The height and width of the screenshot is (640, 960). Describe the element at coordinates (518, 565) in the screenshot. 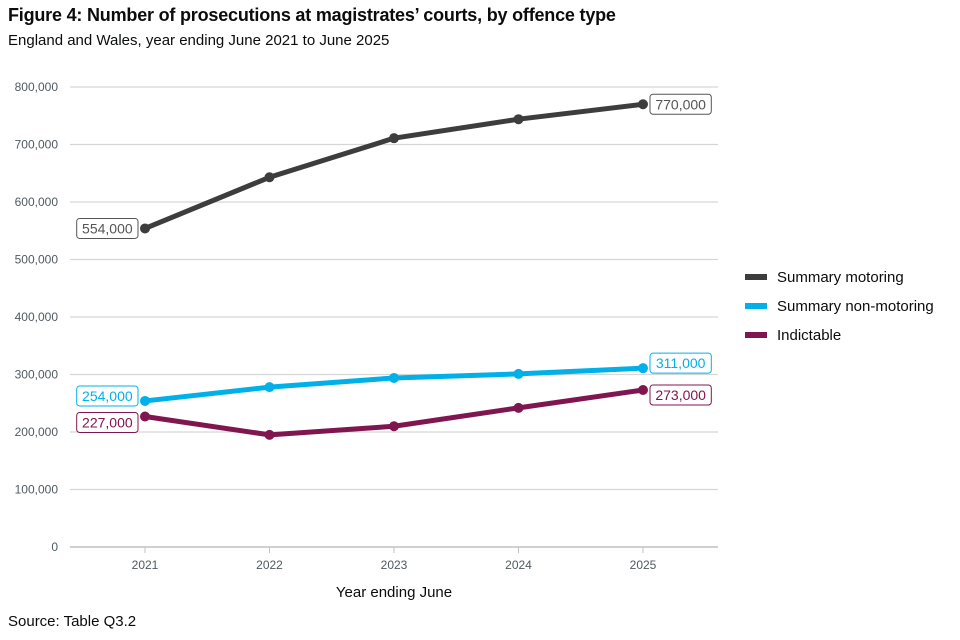

I see `x-tick-label: 2024` at that location.